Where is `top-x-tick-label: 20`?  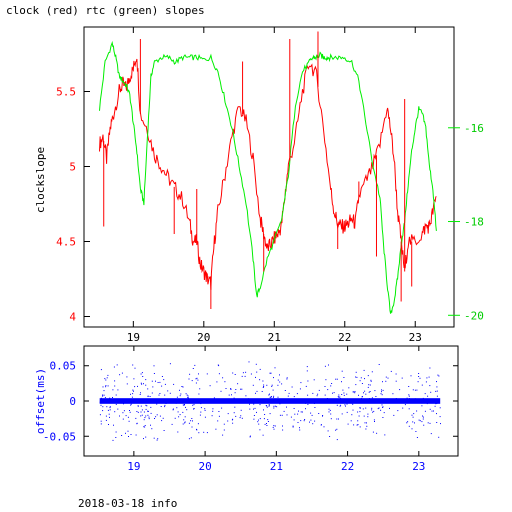
top-x-tick-label: 20 is located at coordinates (203, 337).